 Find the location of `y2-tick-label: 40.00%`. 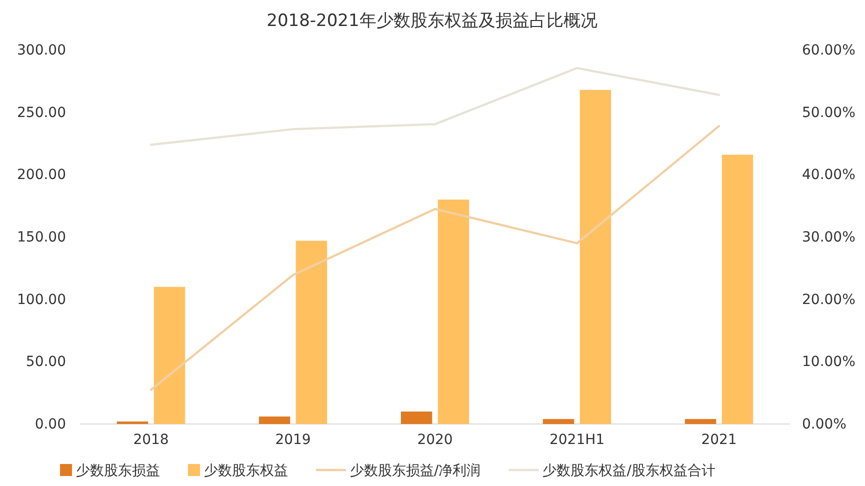

y2-tick-label: 40.00% is located at coordinates (829, 175).